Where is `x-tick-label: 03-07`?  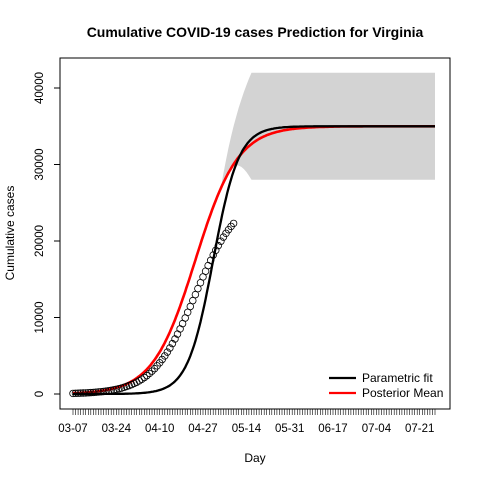 x-tick-label: 03-07 is located at coordinates (72, 429).